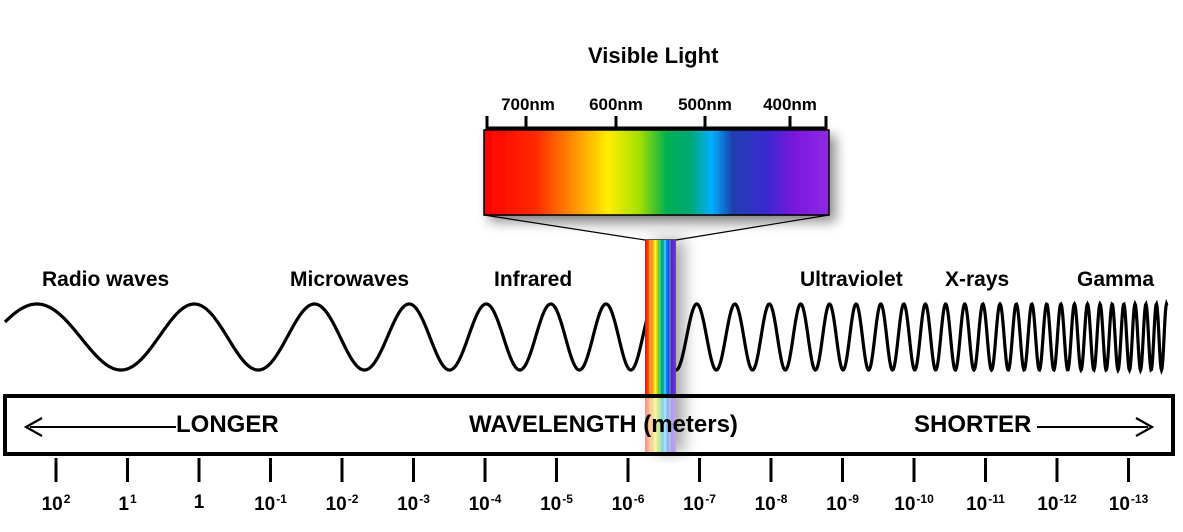  I want to click on scale-label-exponent: 1, so click(133, 499).